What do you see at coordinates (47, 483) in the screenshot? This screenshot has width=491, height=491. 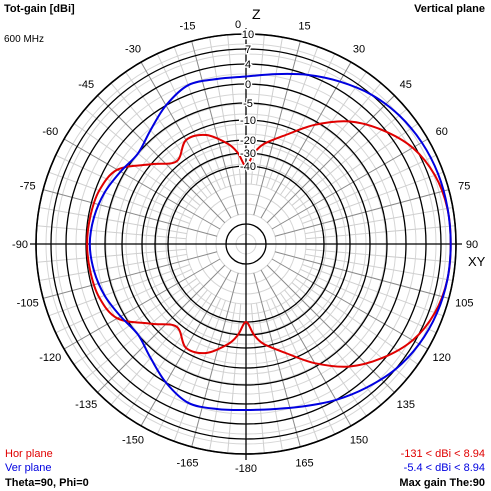 I see `angles-label: Theta=90, Phi=0` at bounding box center [47, 483].